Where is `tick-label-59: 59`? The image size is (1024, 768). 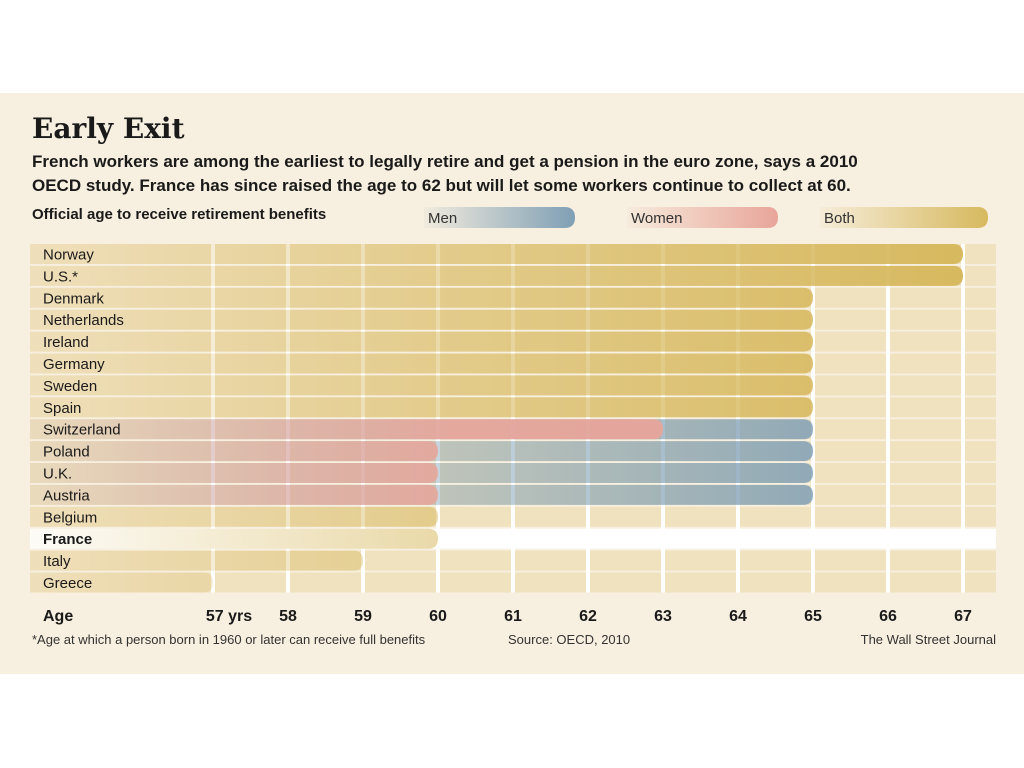 tick-label-59: 59 is located at coordinates (363, 616).